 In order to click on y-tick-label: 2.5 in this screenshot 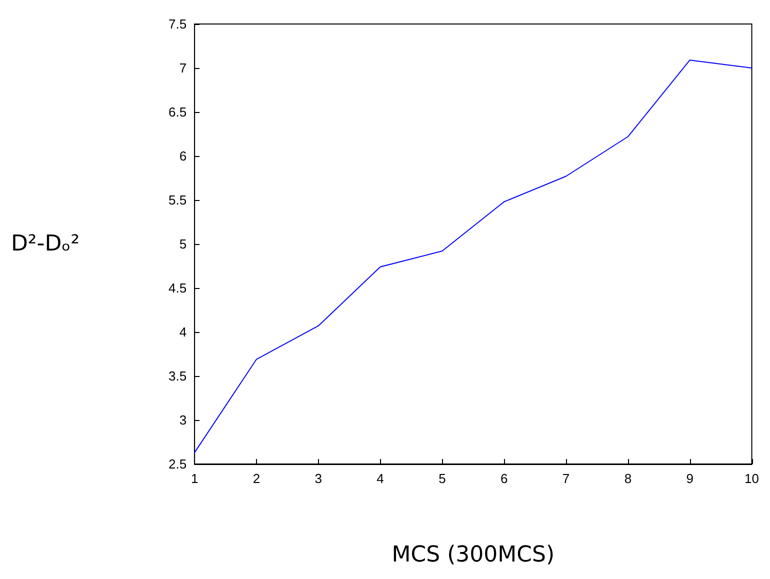, I will do `click(177, 464)`.